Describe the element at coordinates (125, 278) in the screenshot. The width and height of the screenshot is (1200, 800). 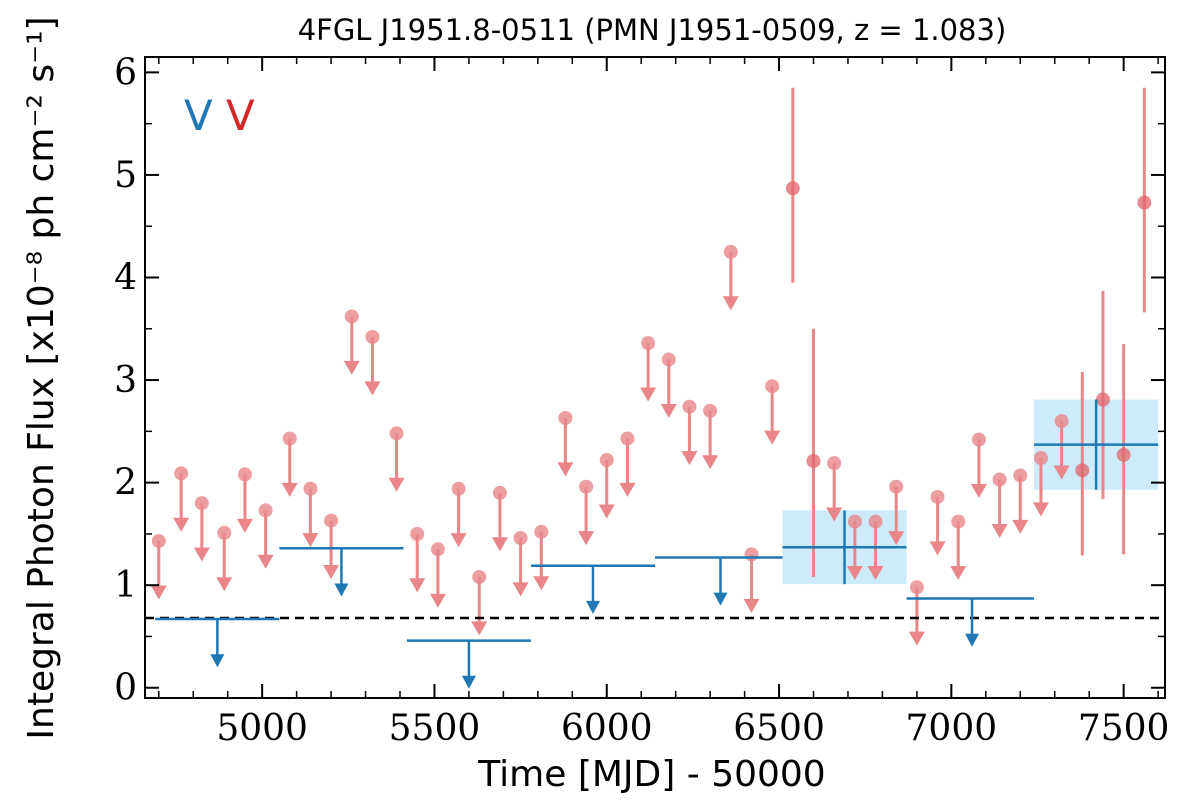
I see `y-tick-label-4: 4` at that location.